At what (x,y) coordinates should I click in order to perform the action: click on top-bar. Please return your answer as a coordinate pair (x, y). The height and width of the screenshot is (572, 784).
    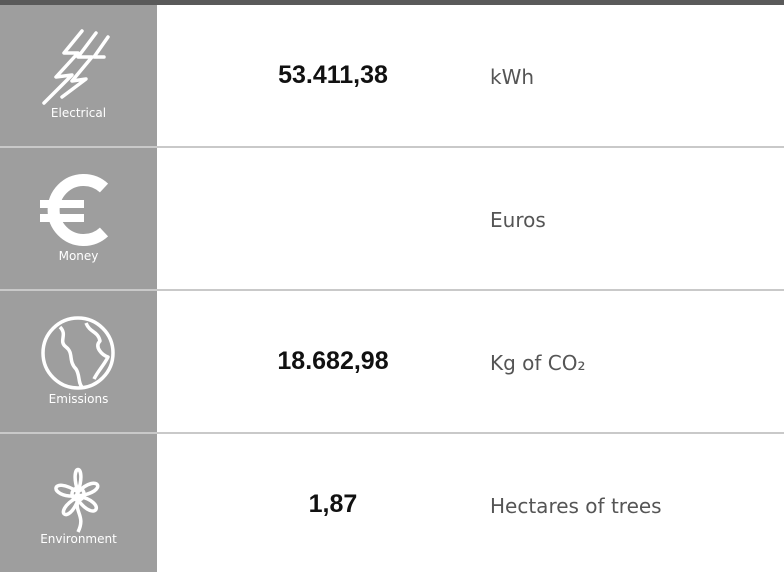
    Looking at the image, I should click on (392, 2).